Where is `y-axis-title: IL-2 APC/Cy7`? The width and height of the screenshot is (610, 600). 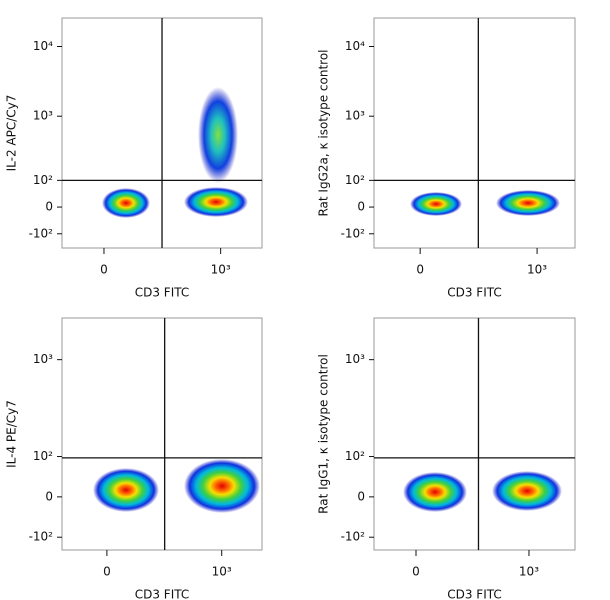
y-axis-title: IL-2 APC/Cy7 is located at coordinates (12, 133).